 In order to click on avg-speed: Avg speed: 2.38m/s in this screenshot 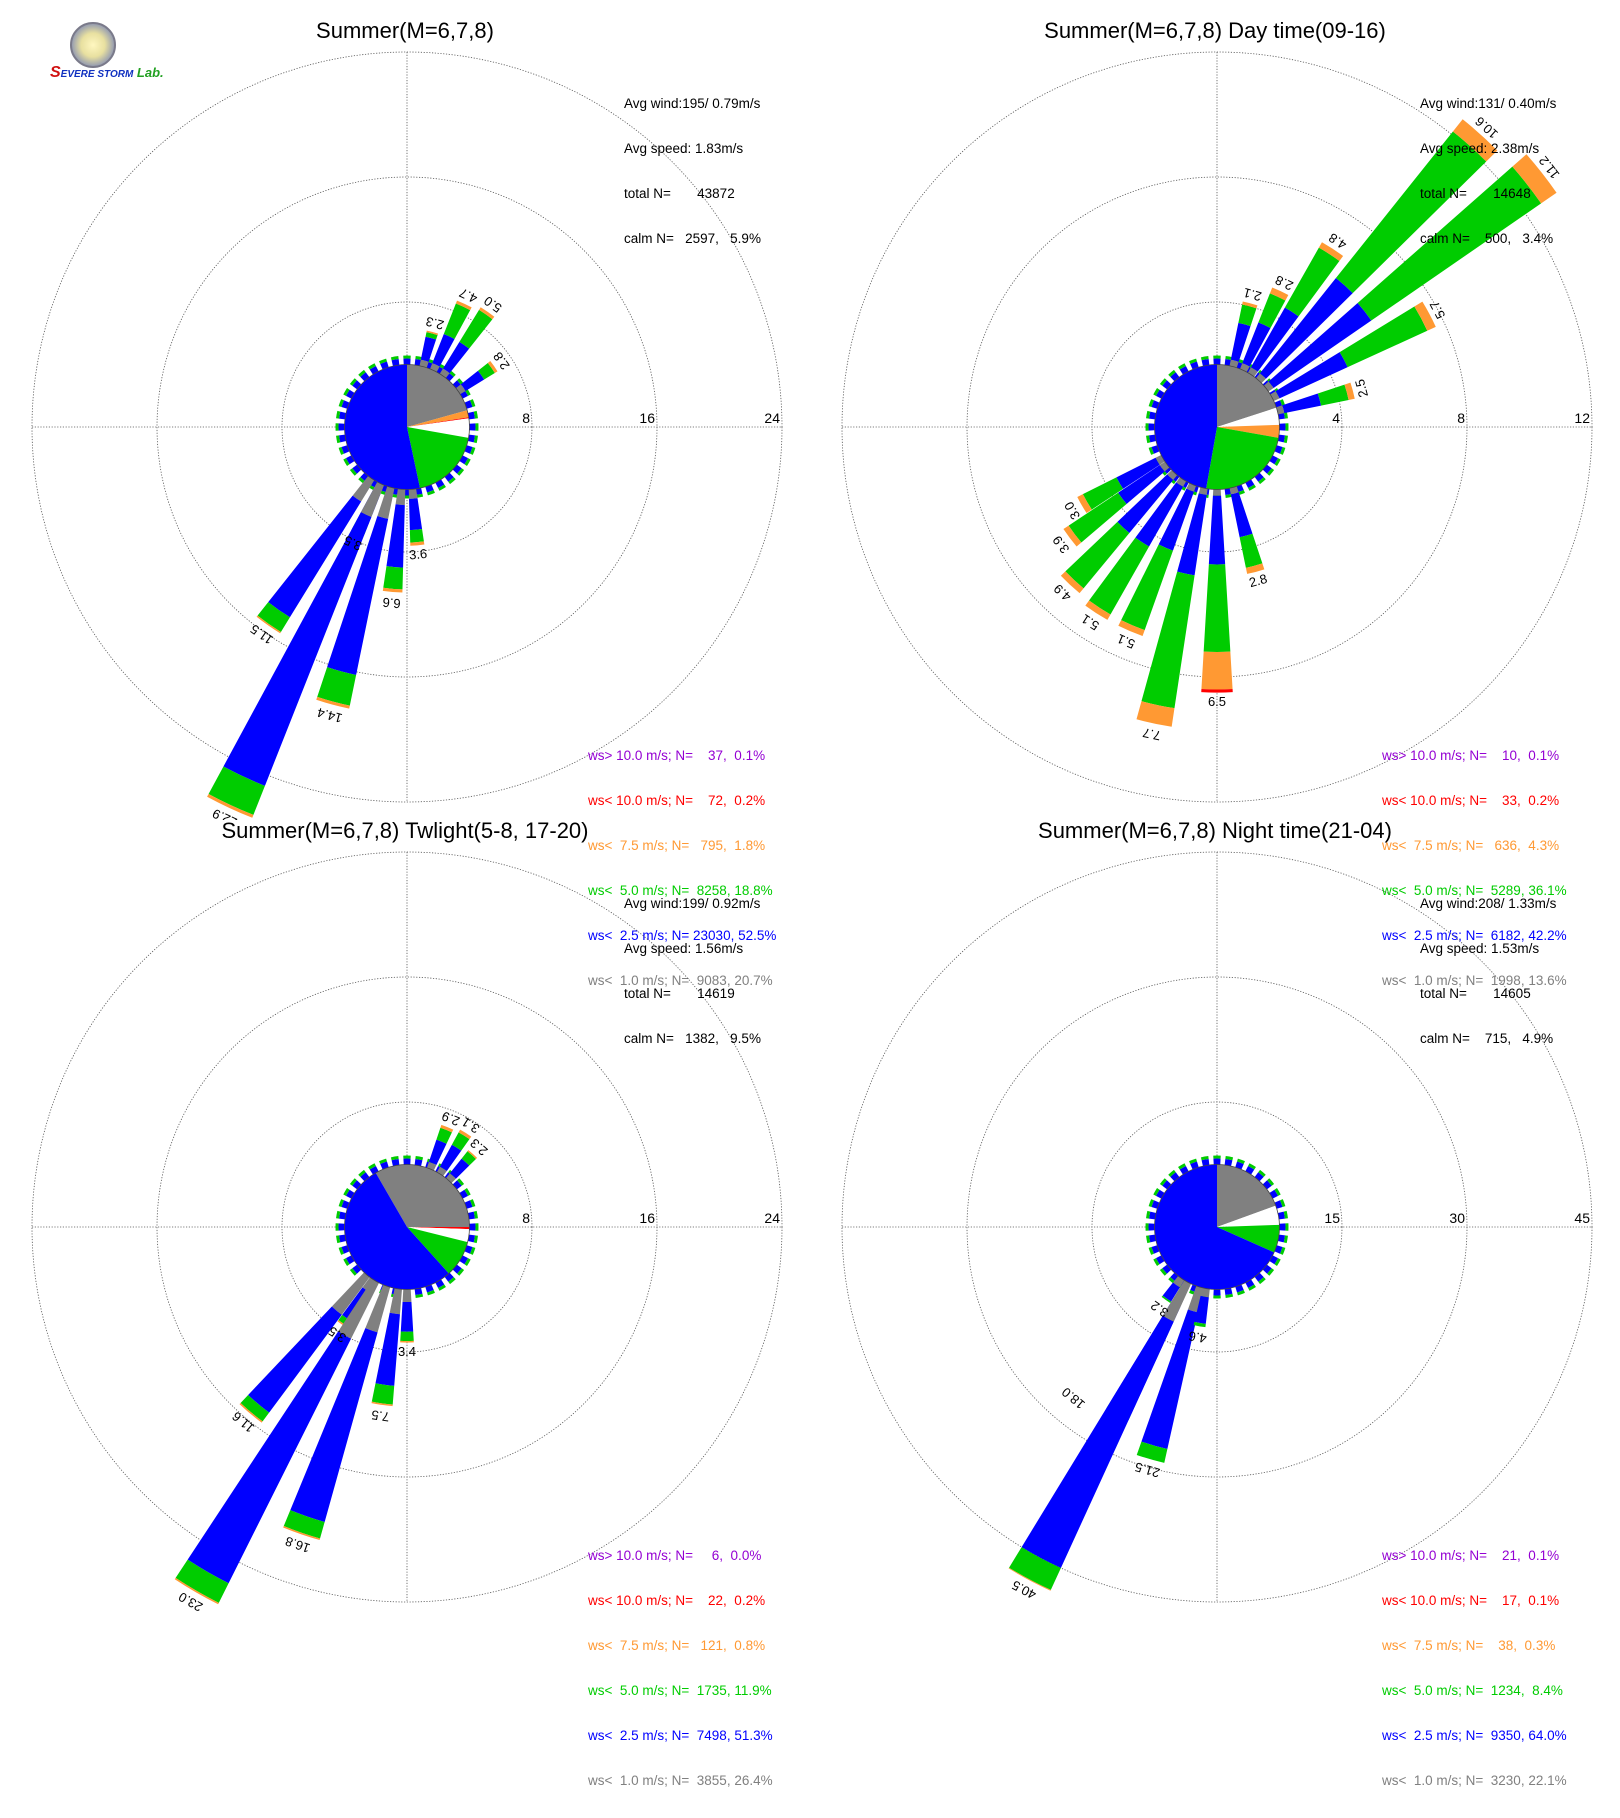, I will do `click(1480, 148)`.